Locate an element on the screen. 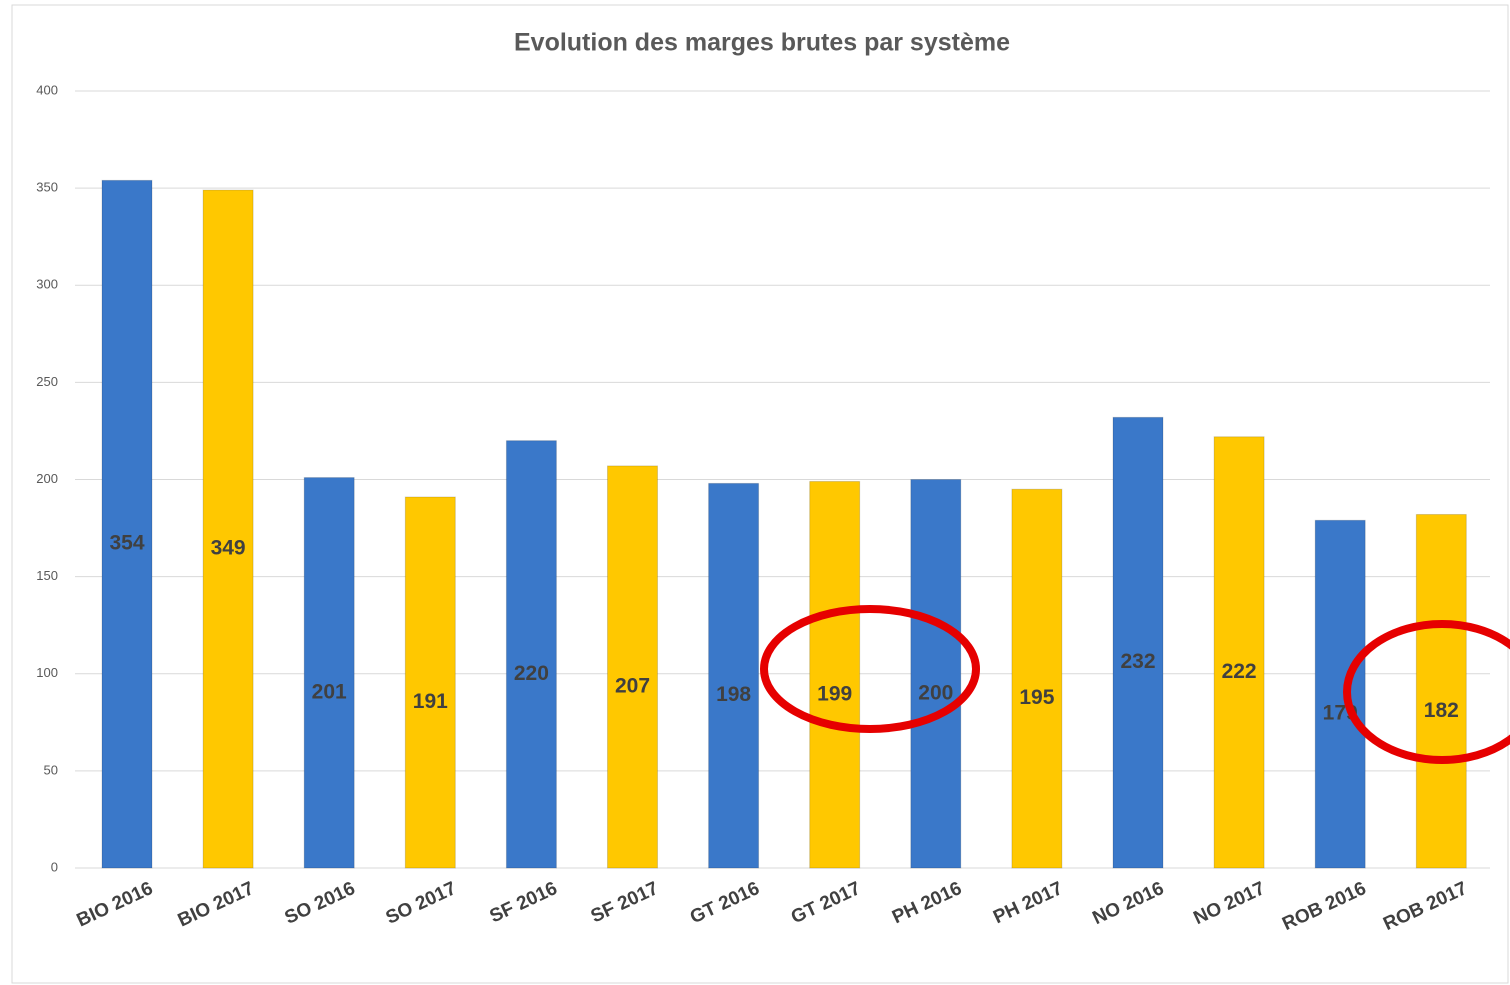 The height and width of the screenshot is (985, 1510). y-tick-label: 50 is located at coordinates (51, 769).